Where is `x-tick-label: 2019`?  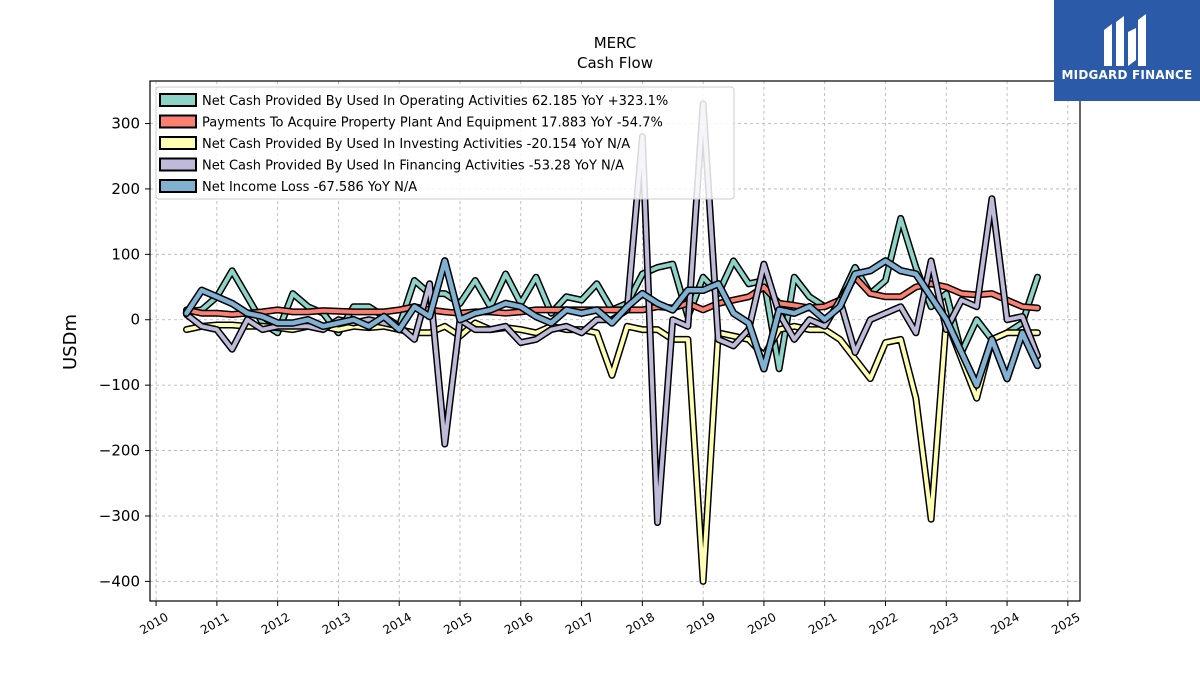 x-tick-label: 2019 is located at coordinates (700, 623).